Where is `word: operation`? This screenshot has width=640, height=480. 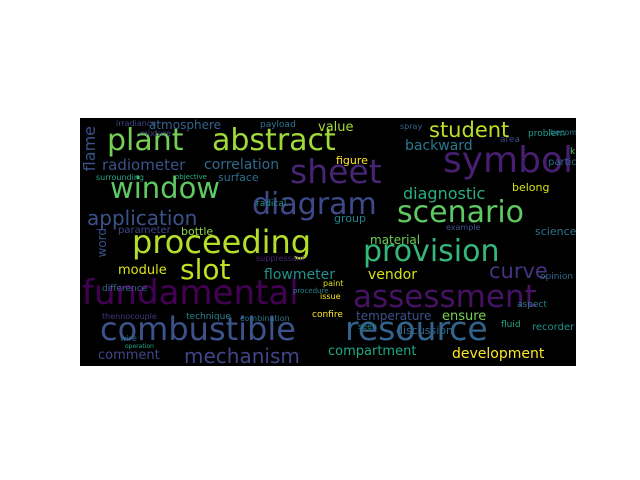 word: operation is located at coordinates (139, 346).